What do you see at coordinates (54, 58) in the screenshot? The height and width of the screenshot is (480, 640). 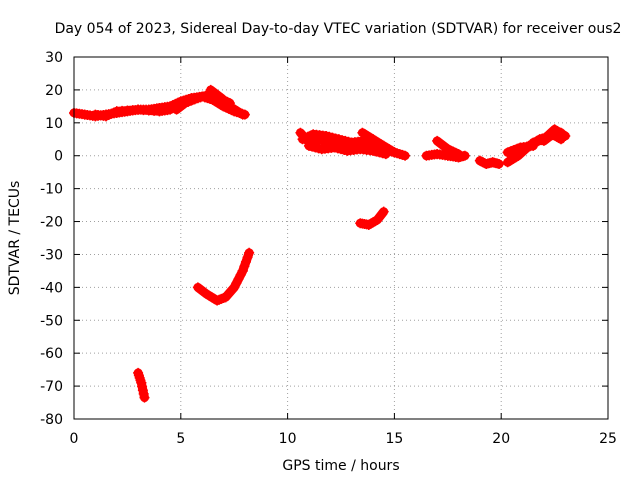 I see `y-tick-label: 30` at bounding box center [54, 58].